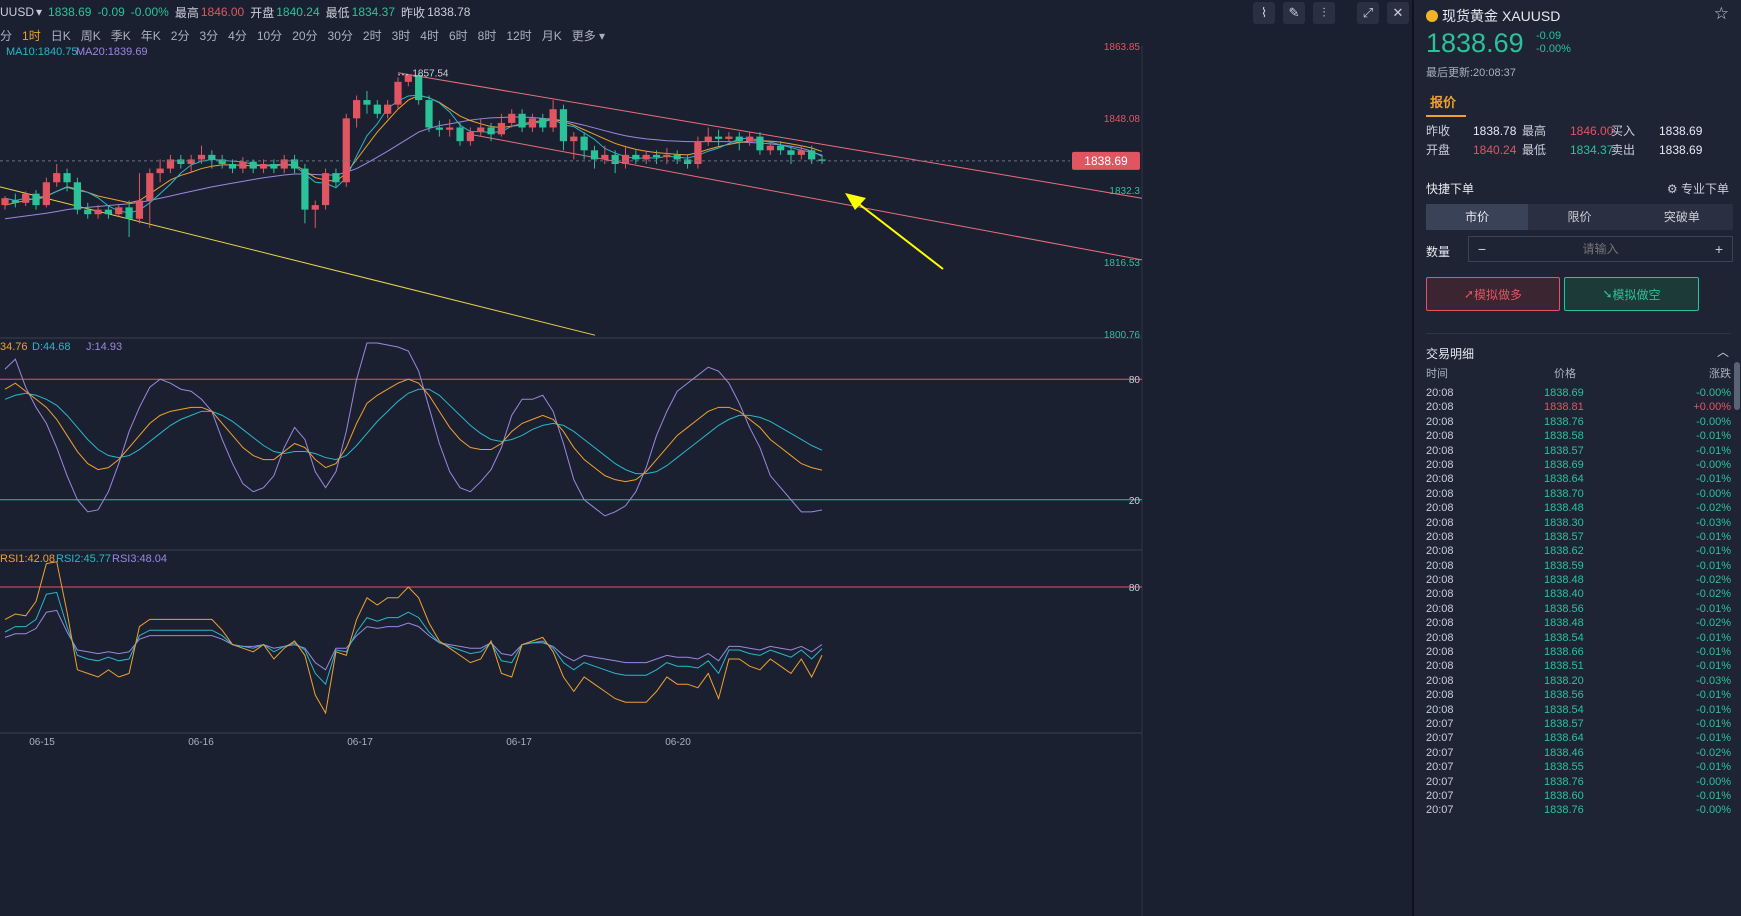 The height and width of the screenshot is (916, 1741). Describe the element at coordinates (6, 35) in the screenshot. I see `period-0: 分` at that location.